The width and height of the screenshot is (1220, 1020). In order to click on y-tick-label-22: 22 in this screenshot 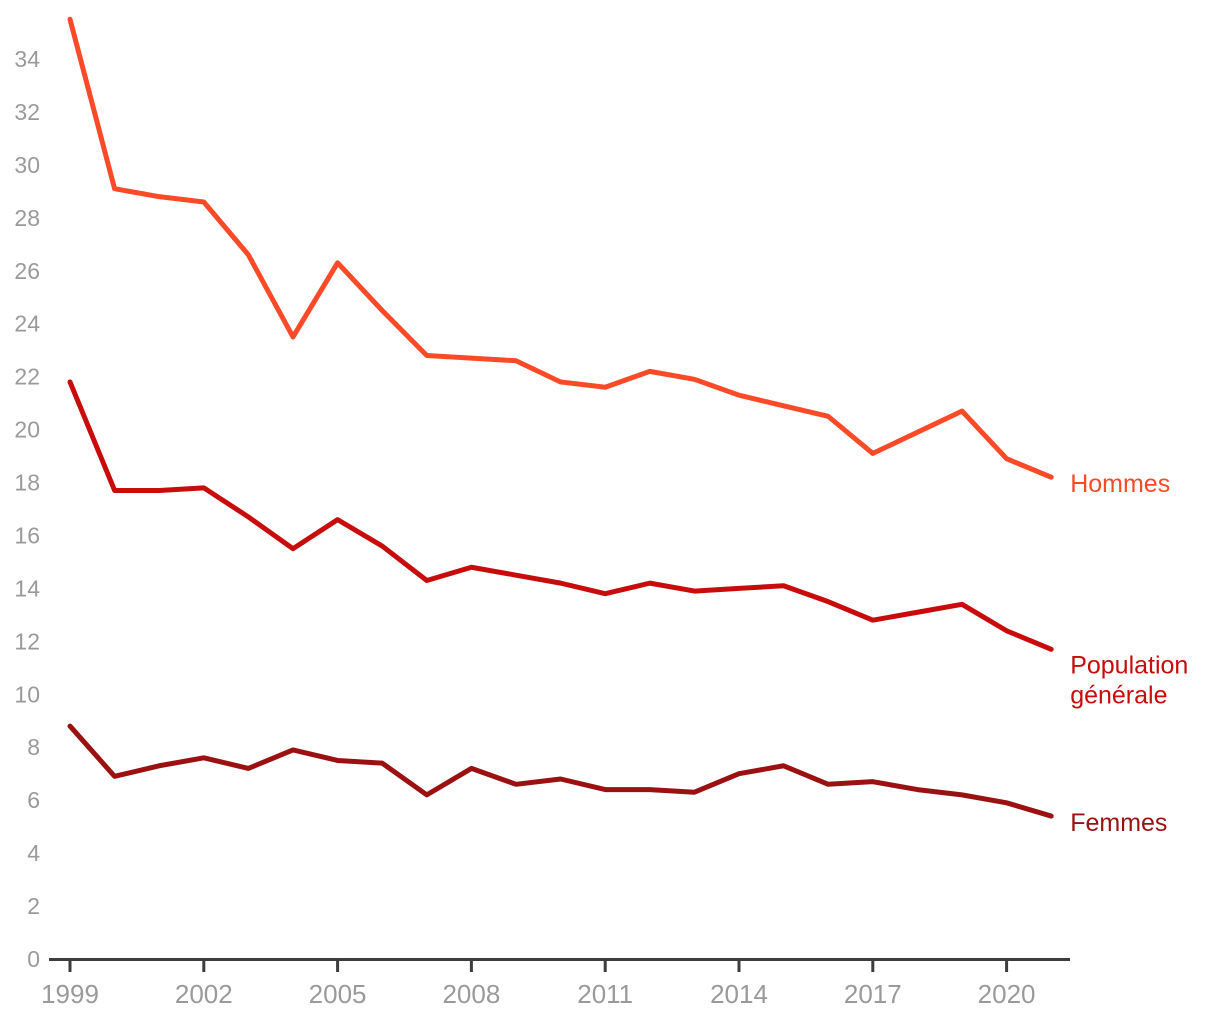, I will do `click(27, 377)`.